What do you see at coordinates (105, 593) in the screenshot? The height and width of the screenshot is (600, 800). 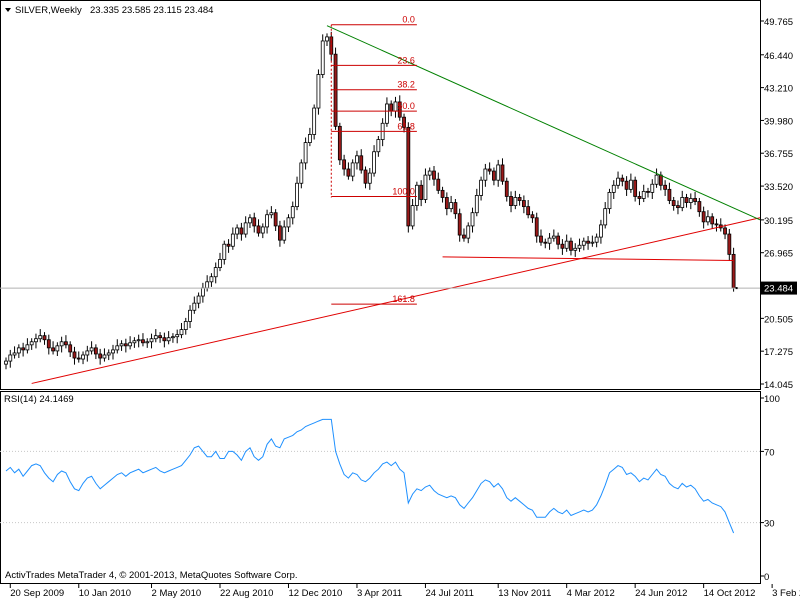 I see `time-tick-label: 10 Jan 2010` at bounding box center [105, 593].